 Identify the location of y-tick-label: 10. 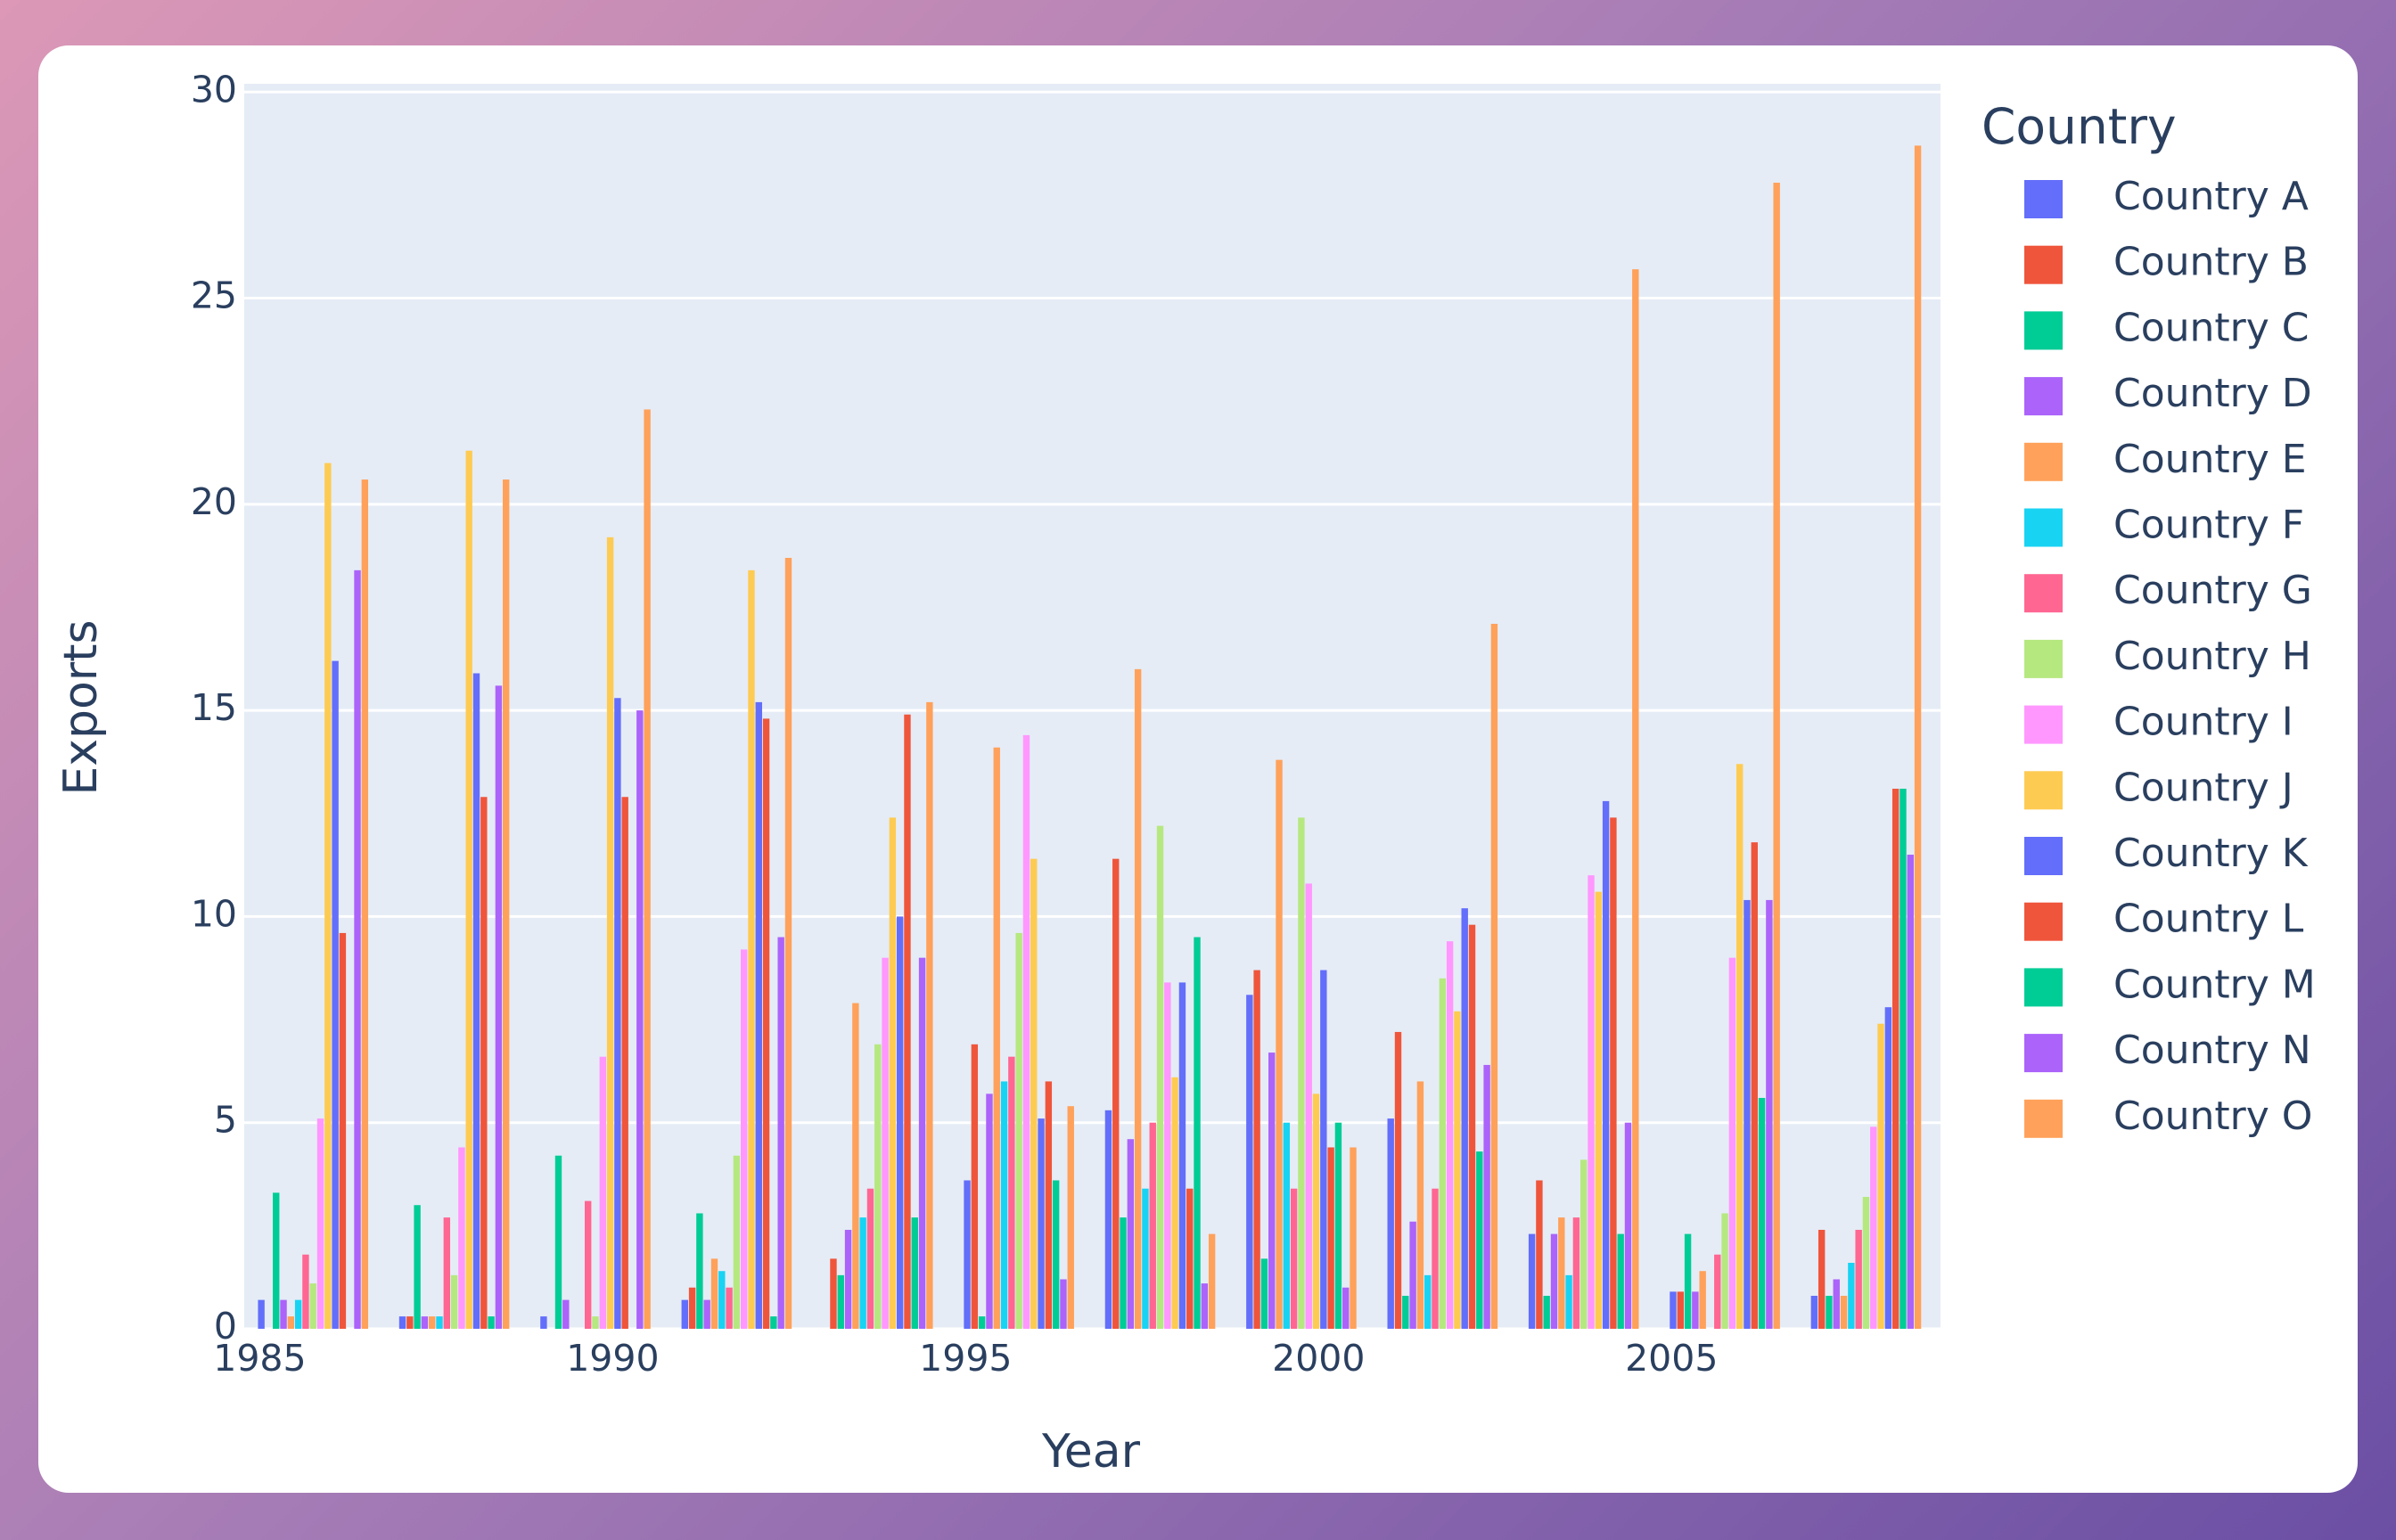
(214, 913).